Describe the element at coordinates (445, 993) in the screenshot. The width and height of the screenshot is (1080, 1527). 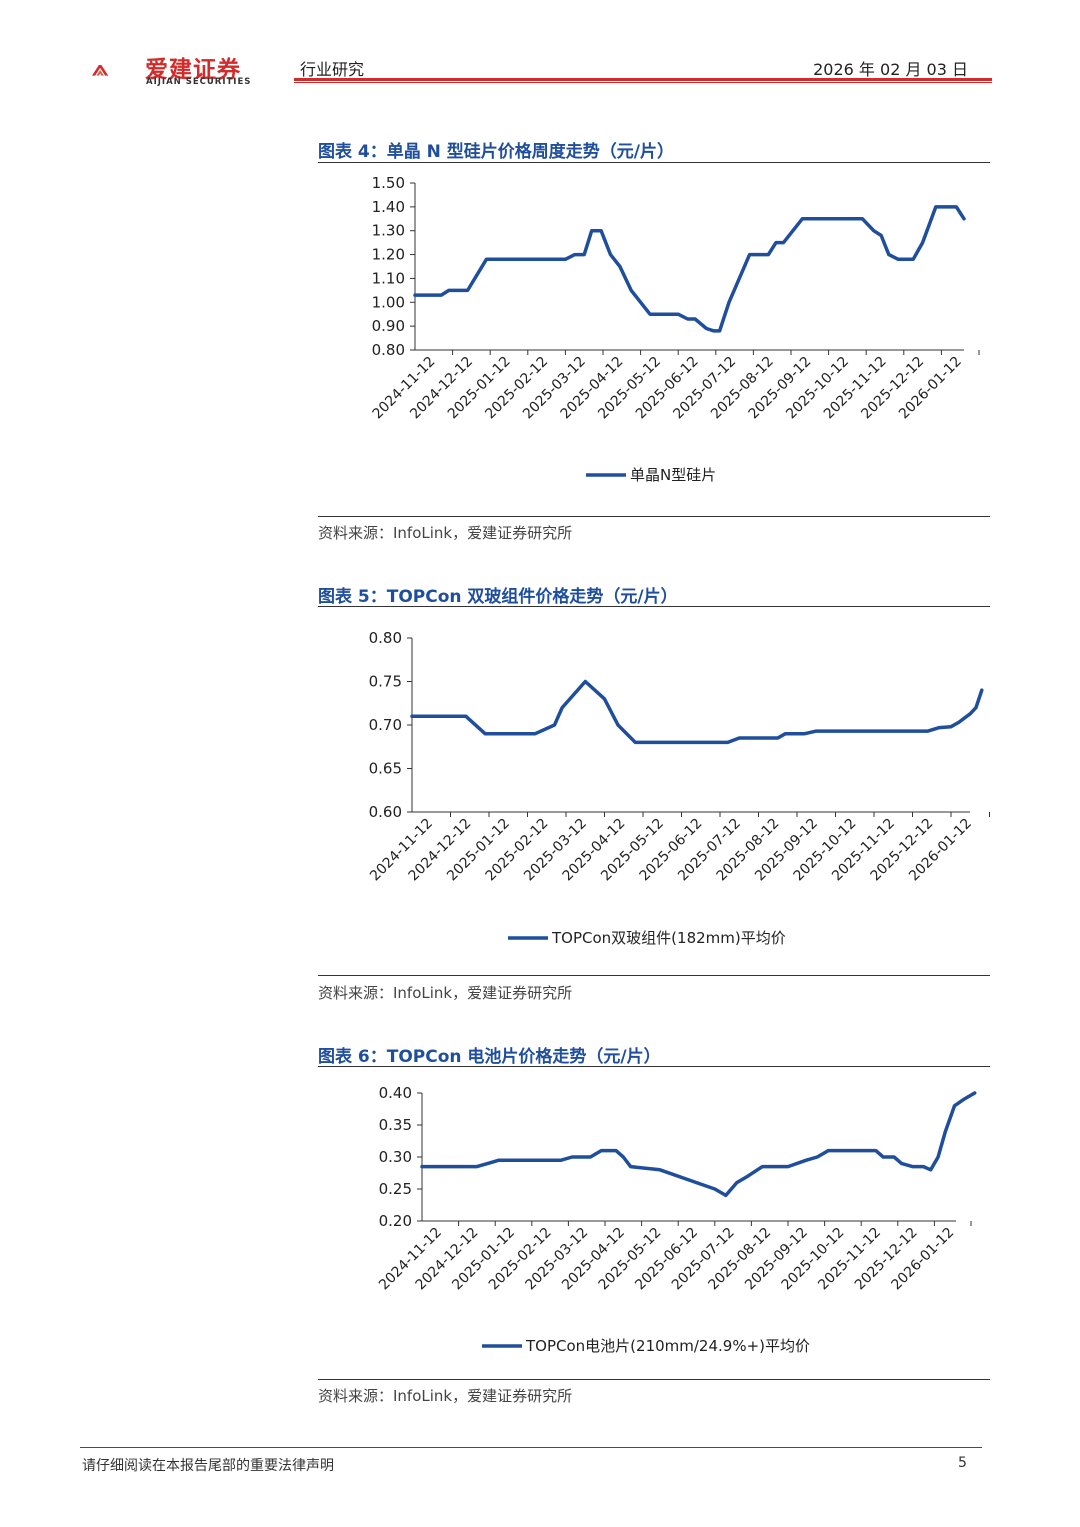
I see `figure-5-source: 资料来源：InfoLink，爱建证券研究所` at that location.